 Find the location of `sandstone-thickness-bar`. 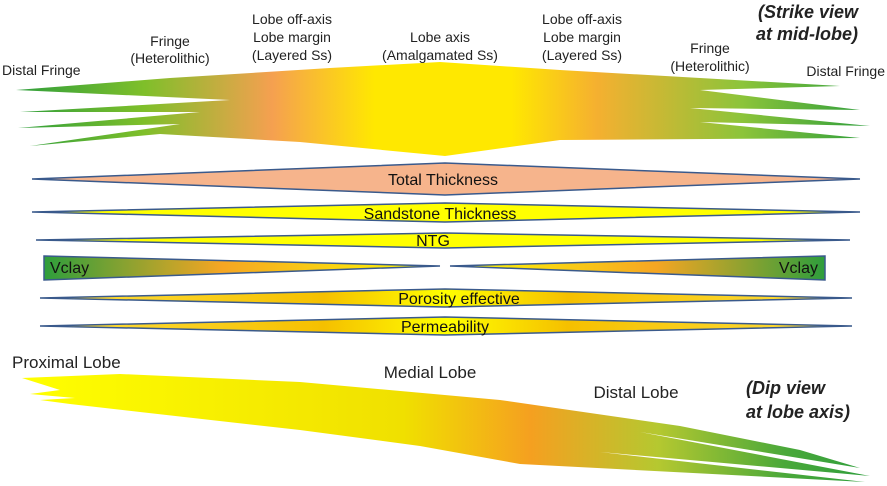

sandstone-thickness-bar is located at coordinates (446, 212).